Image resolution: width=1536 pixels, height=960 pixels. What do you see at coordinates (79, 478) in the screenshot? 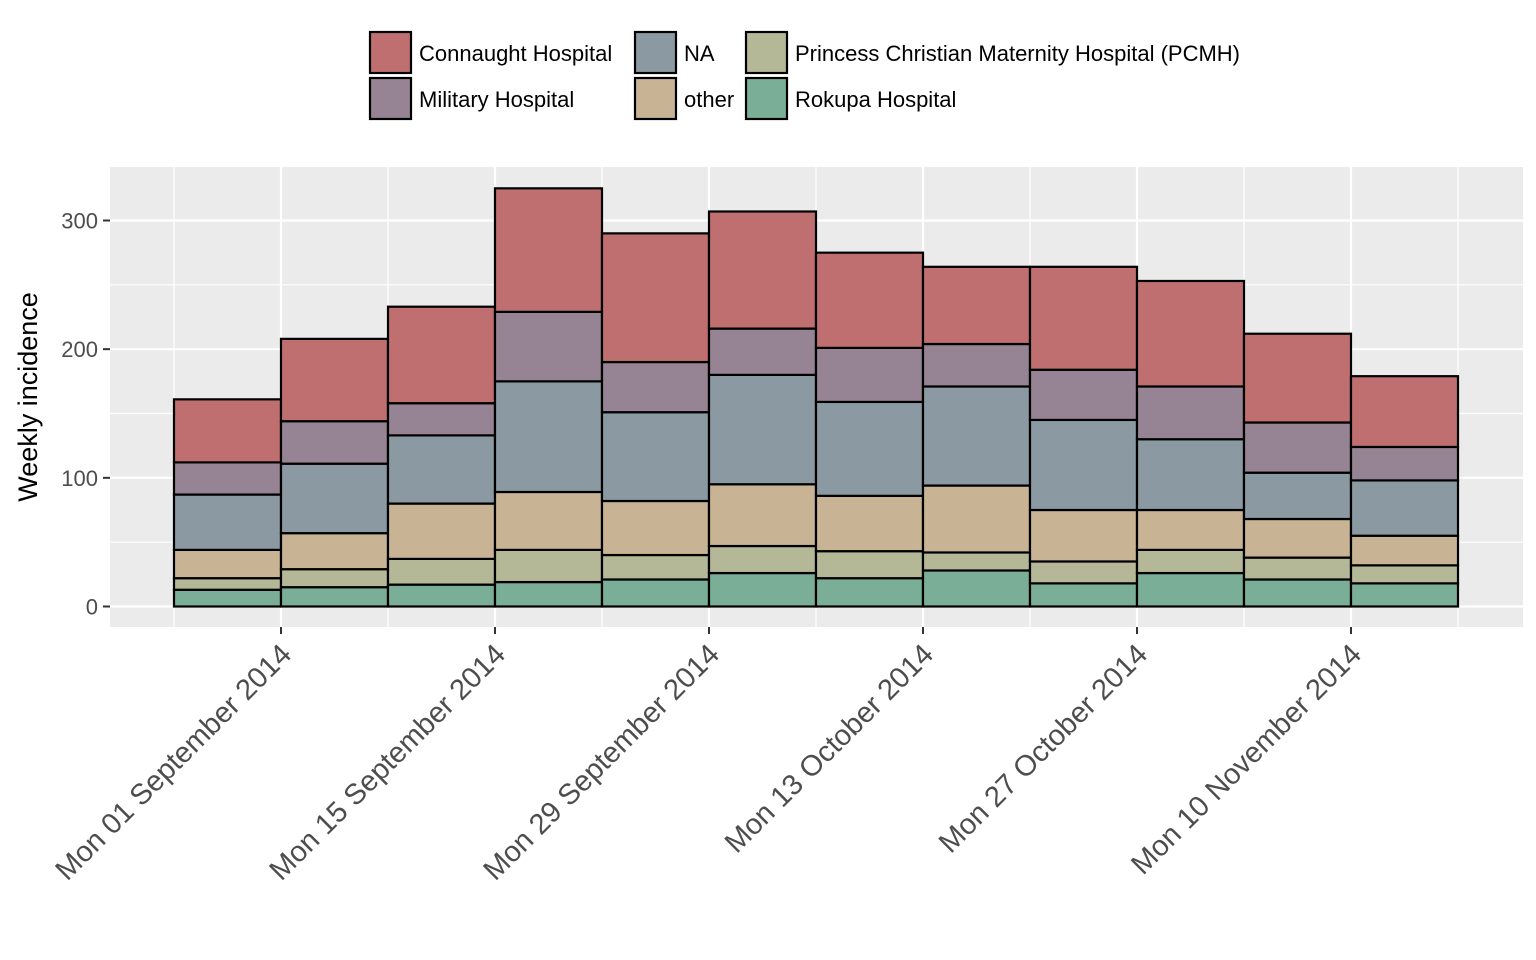
I see `y-tick-label: 100` at bounding box center [79, 478].